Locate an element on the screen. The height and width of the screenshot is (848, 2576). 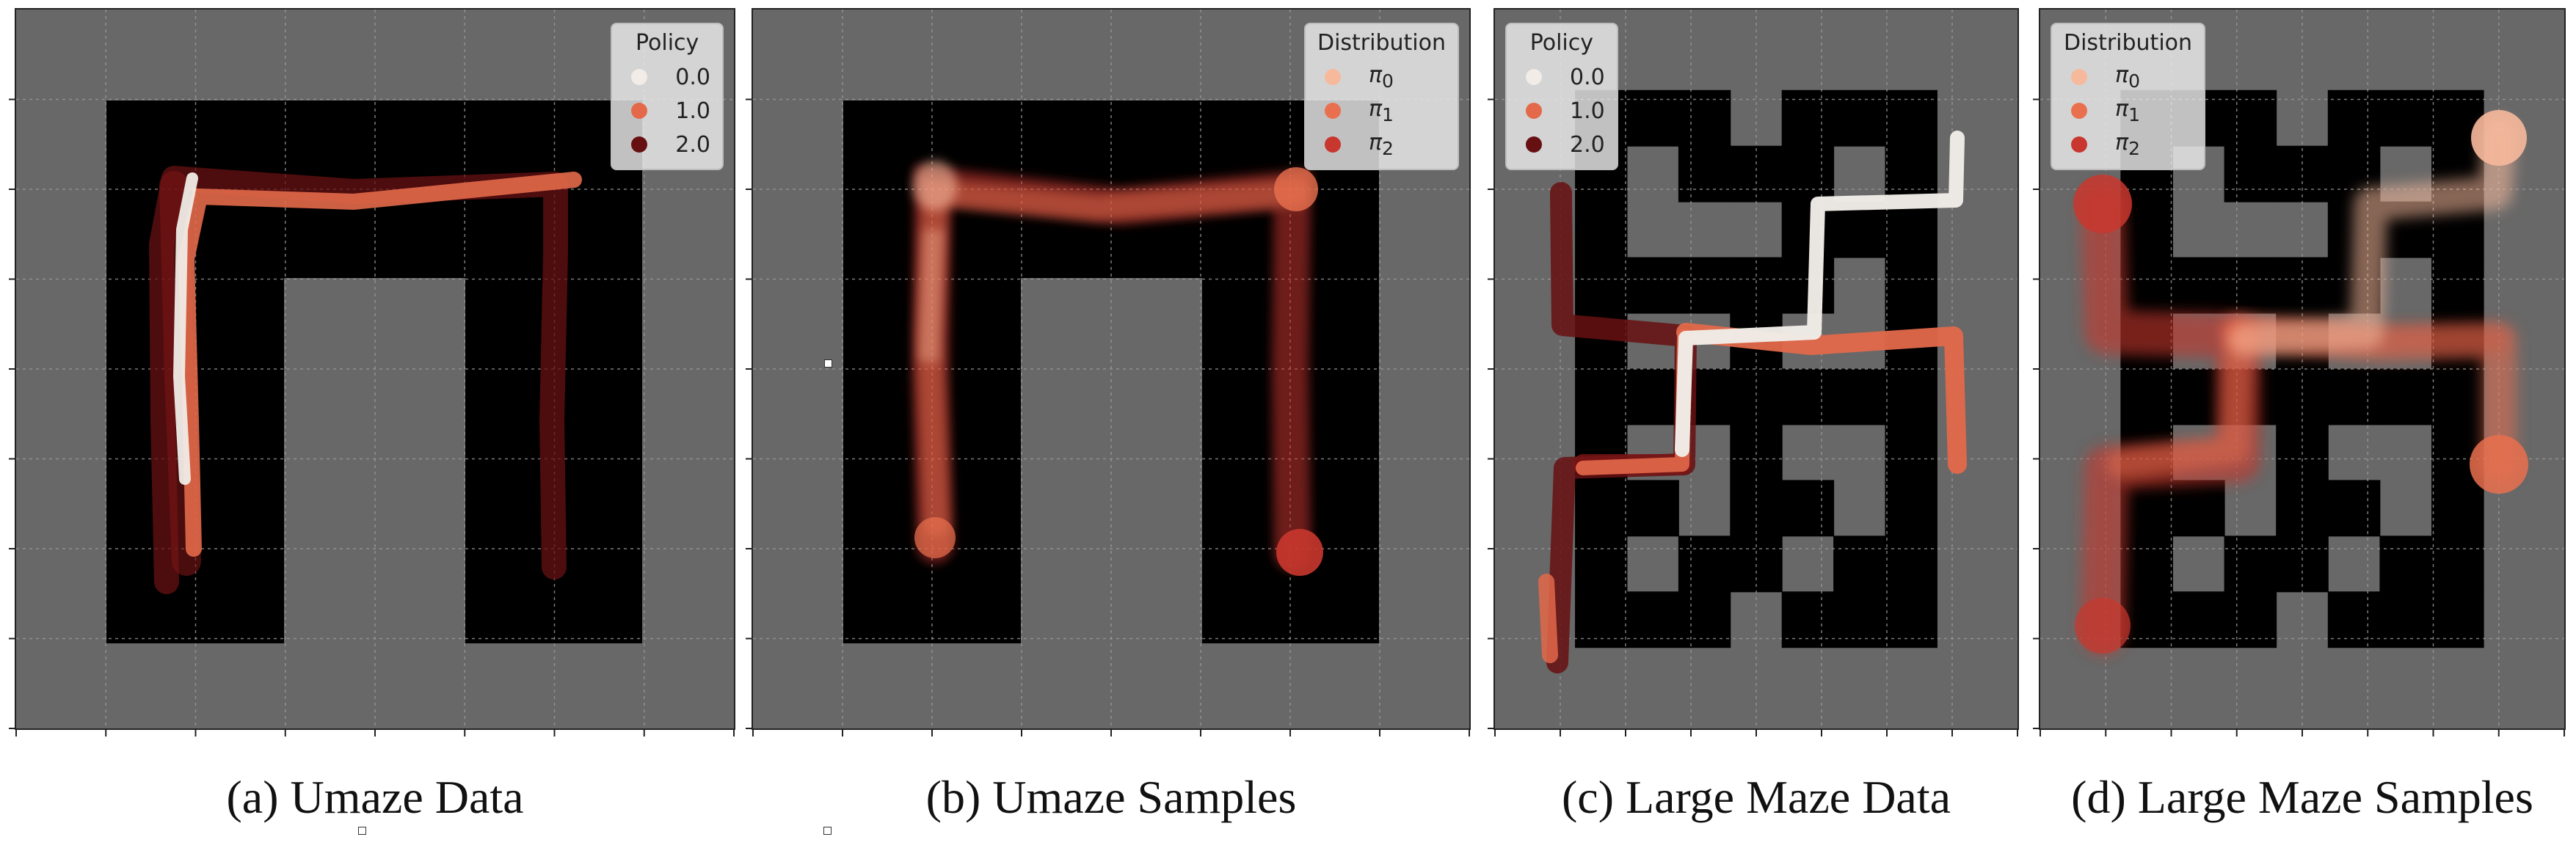
legend-entry: 1.0 is located at coordinates (667, 111).